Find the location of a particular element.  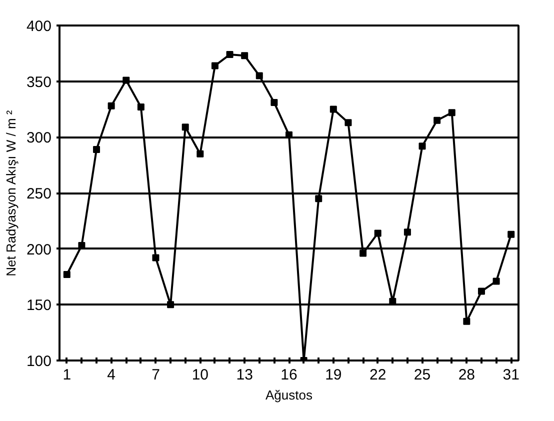

x-tick-label: 4 is located at coordinates (111, 375).